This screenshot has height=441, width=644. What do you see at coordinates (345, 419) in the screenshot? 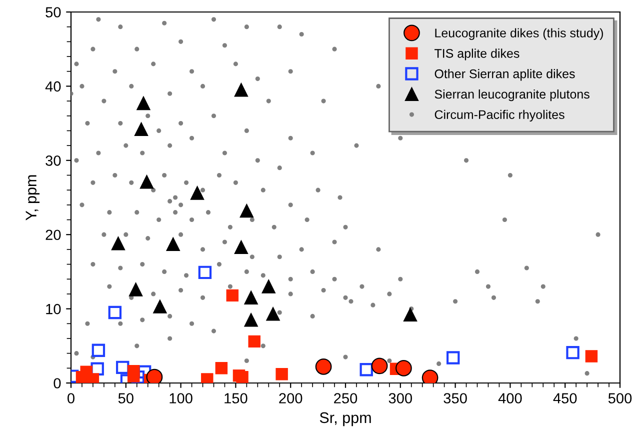
I see `x-axis-title: Sr, ppm` at bounding box center [345, 419].